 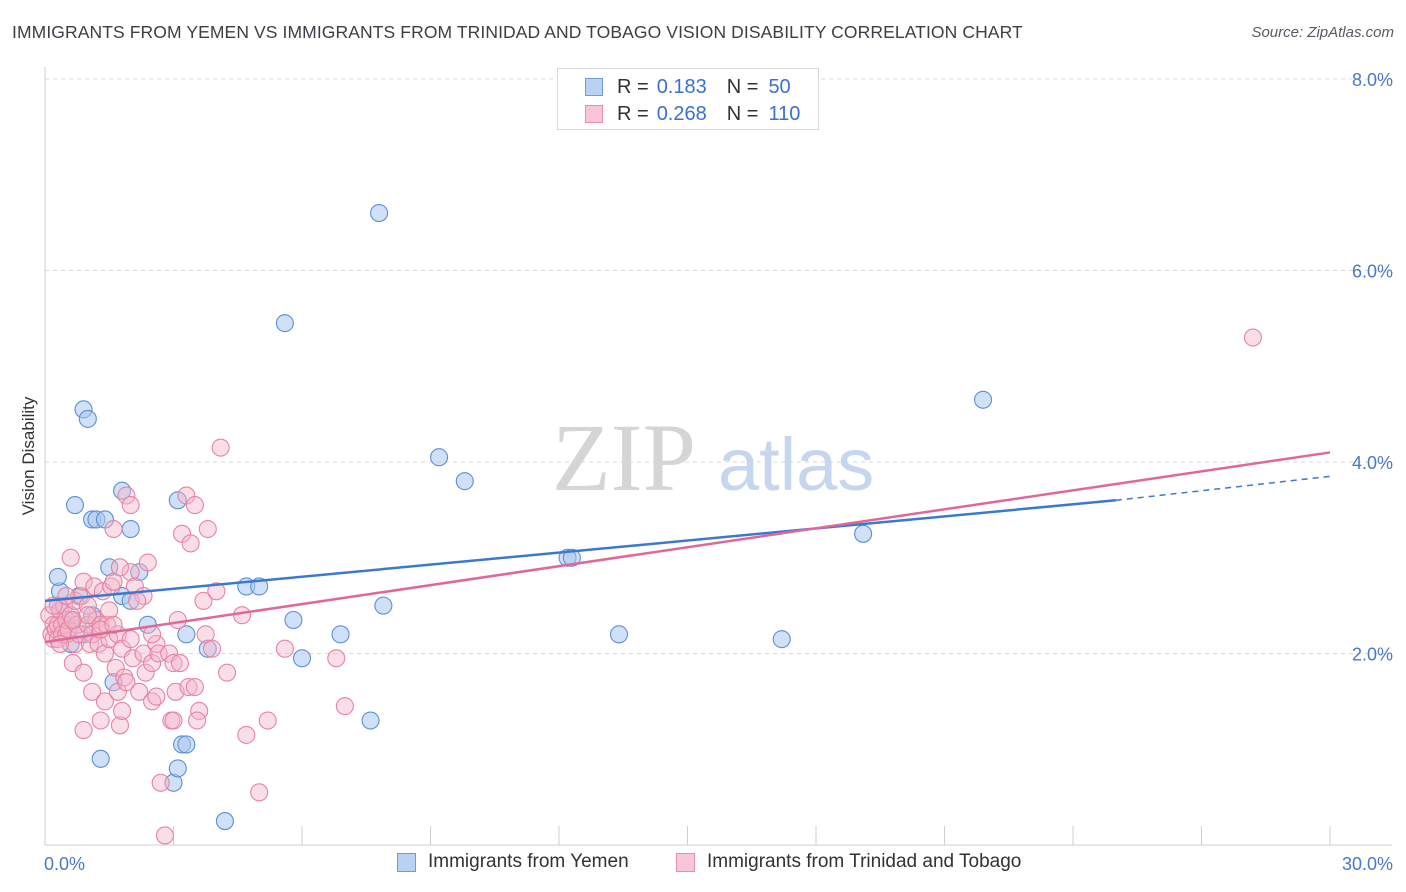 I want to click on trinidad-swatch, so click(x=594, y=114).